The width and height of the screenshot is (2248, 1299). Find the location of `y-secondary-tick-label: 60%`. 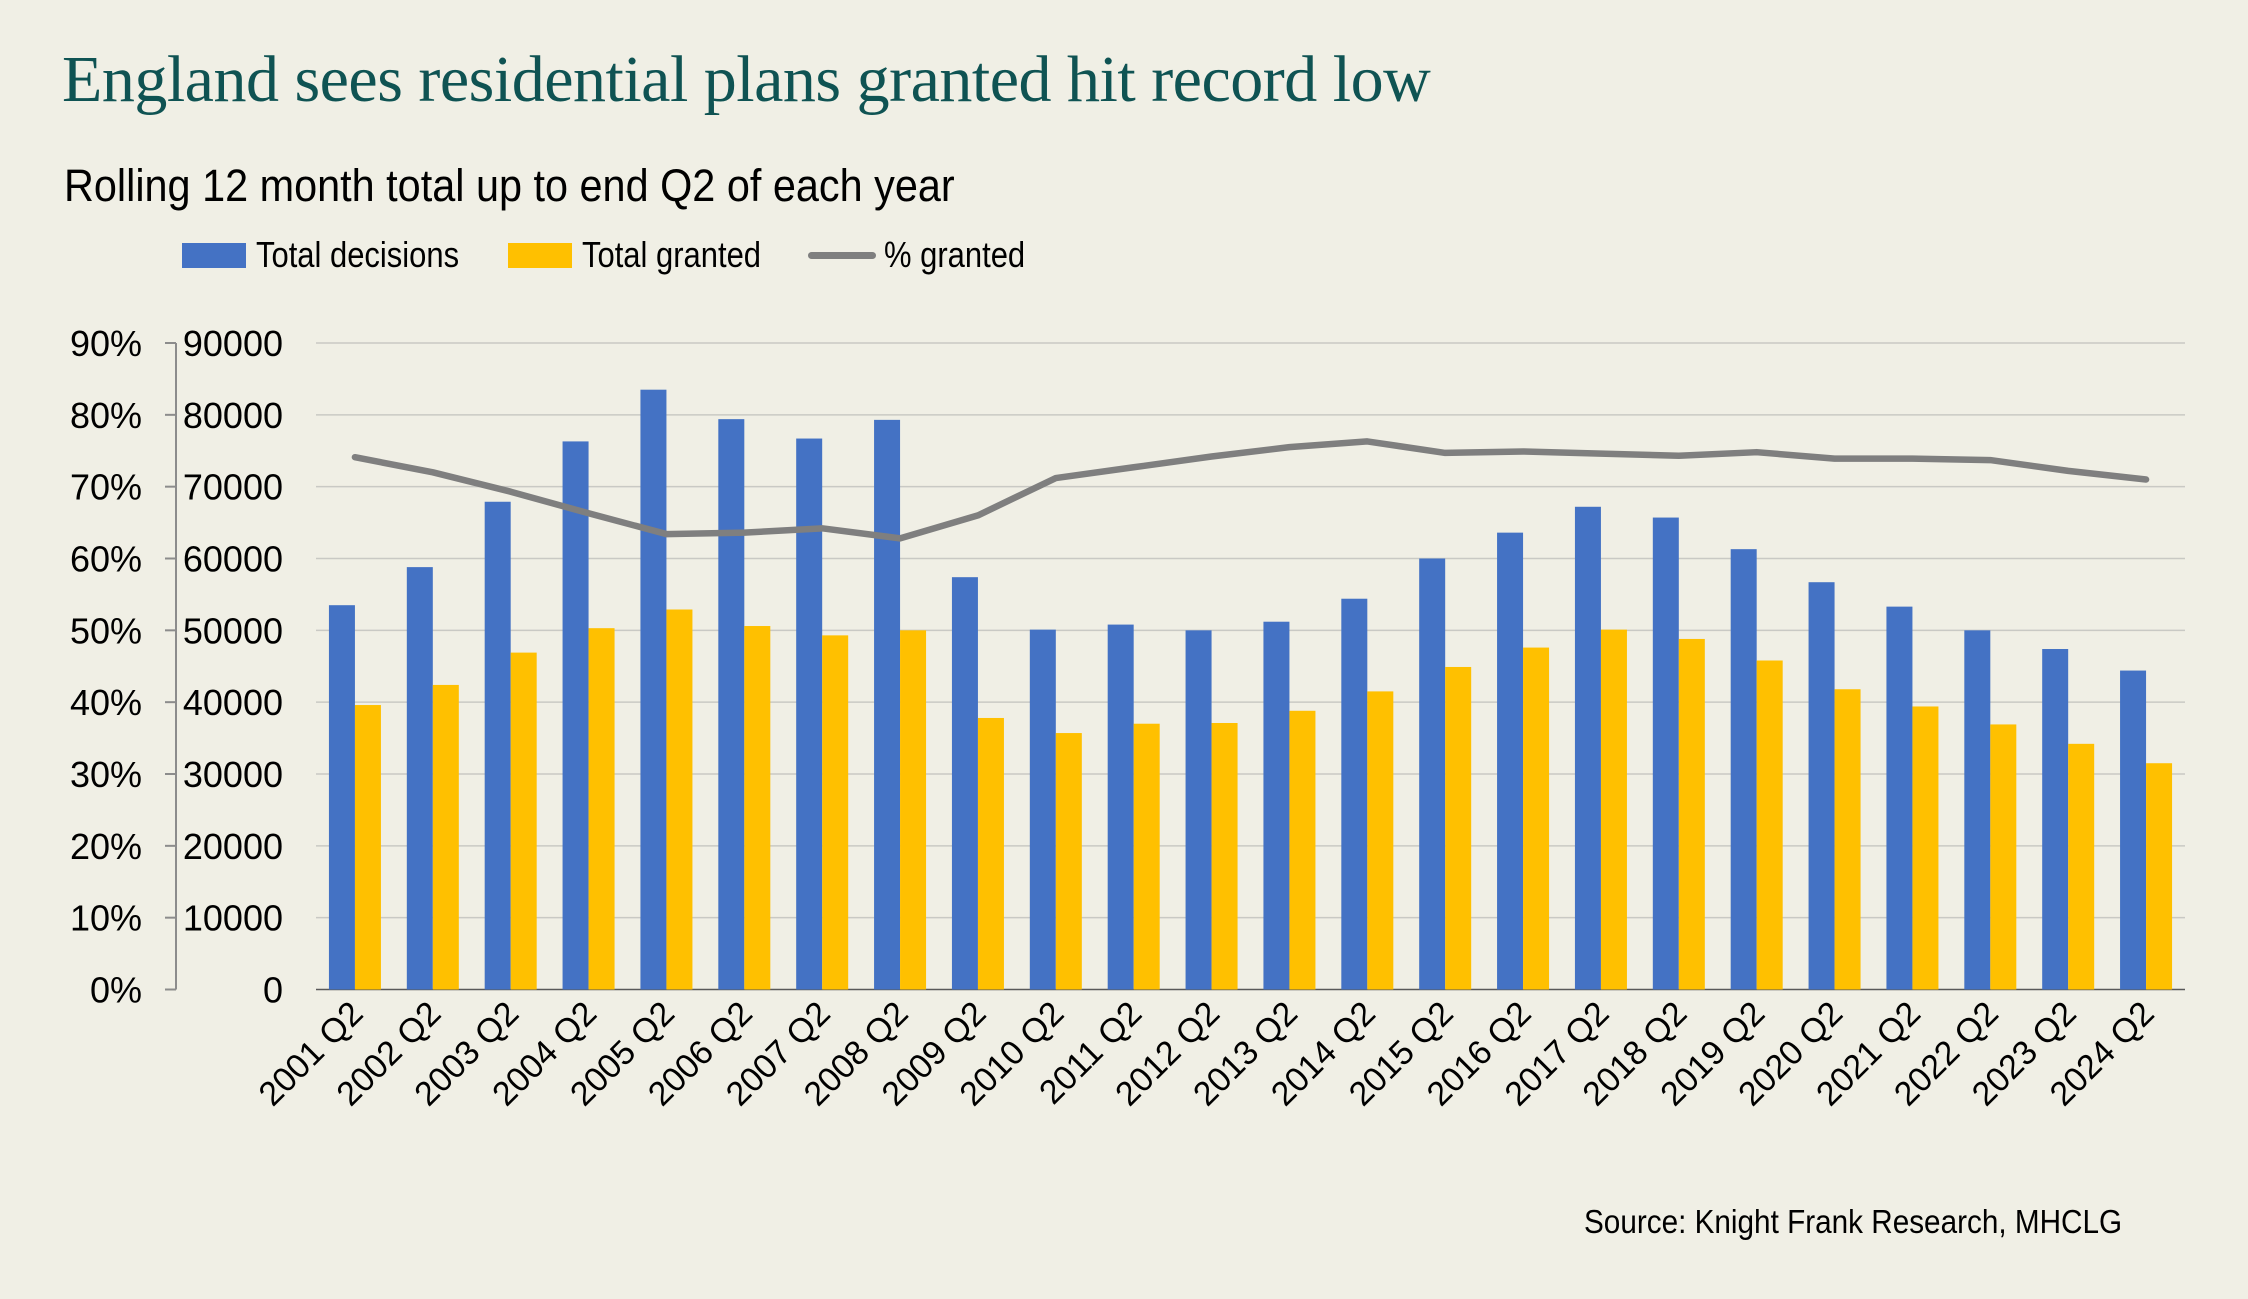

y-secondary-tick-label: 60% is located at coordinates (106, 559).